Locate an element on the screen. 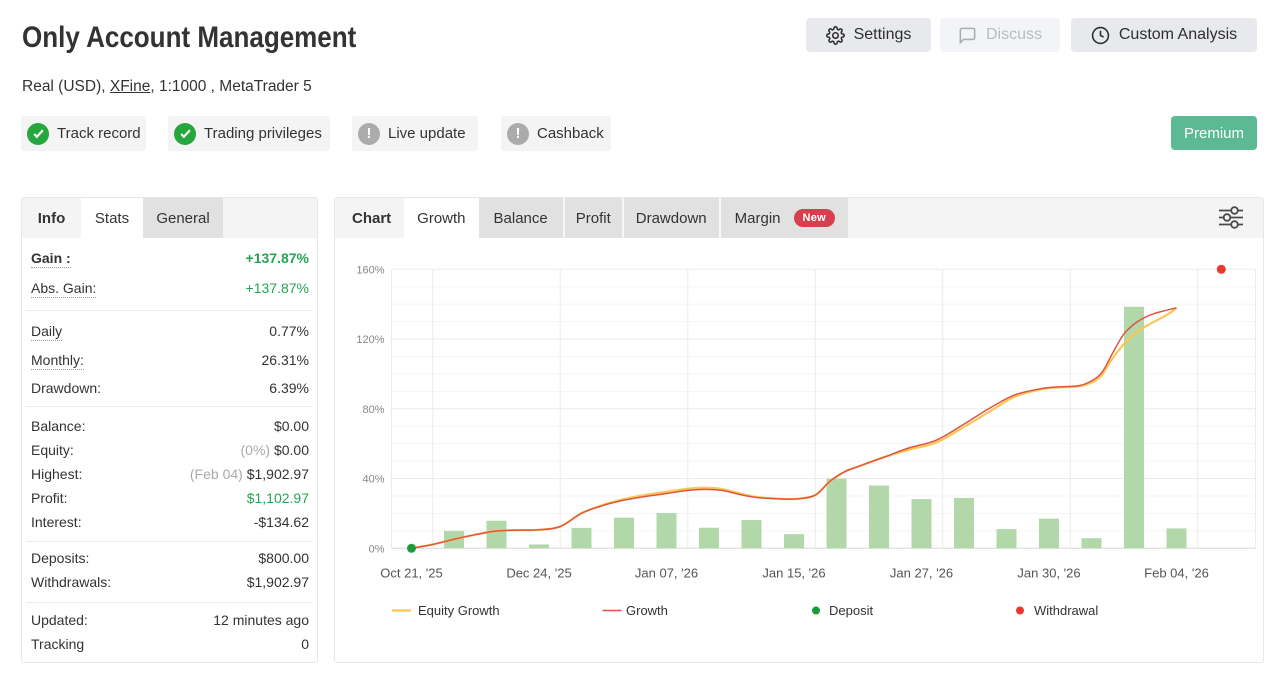 The height and width of the screenshot is (677, 1280). svg-text: Jan 30, '26 is located at coordinates (1048, 573).